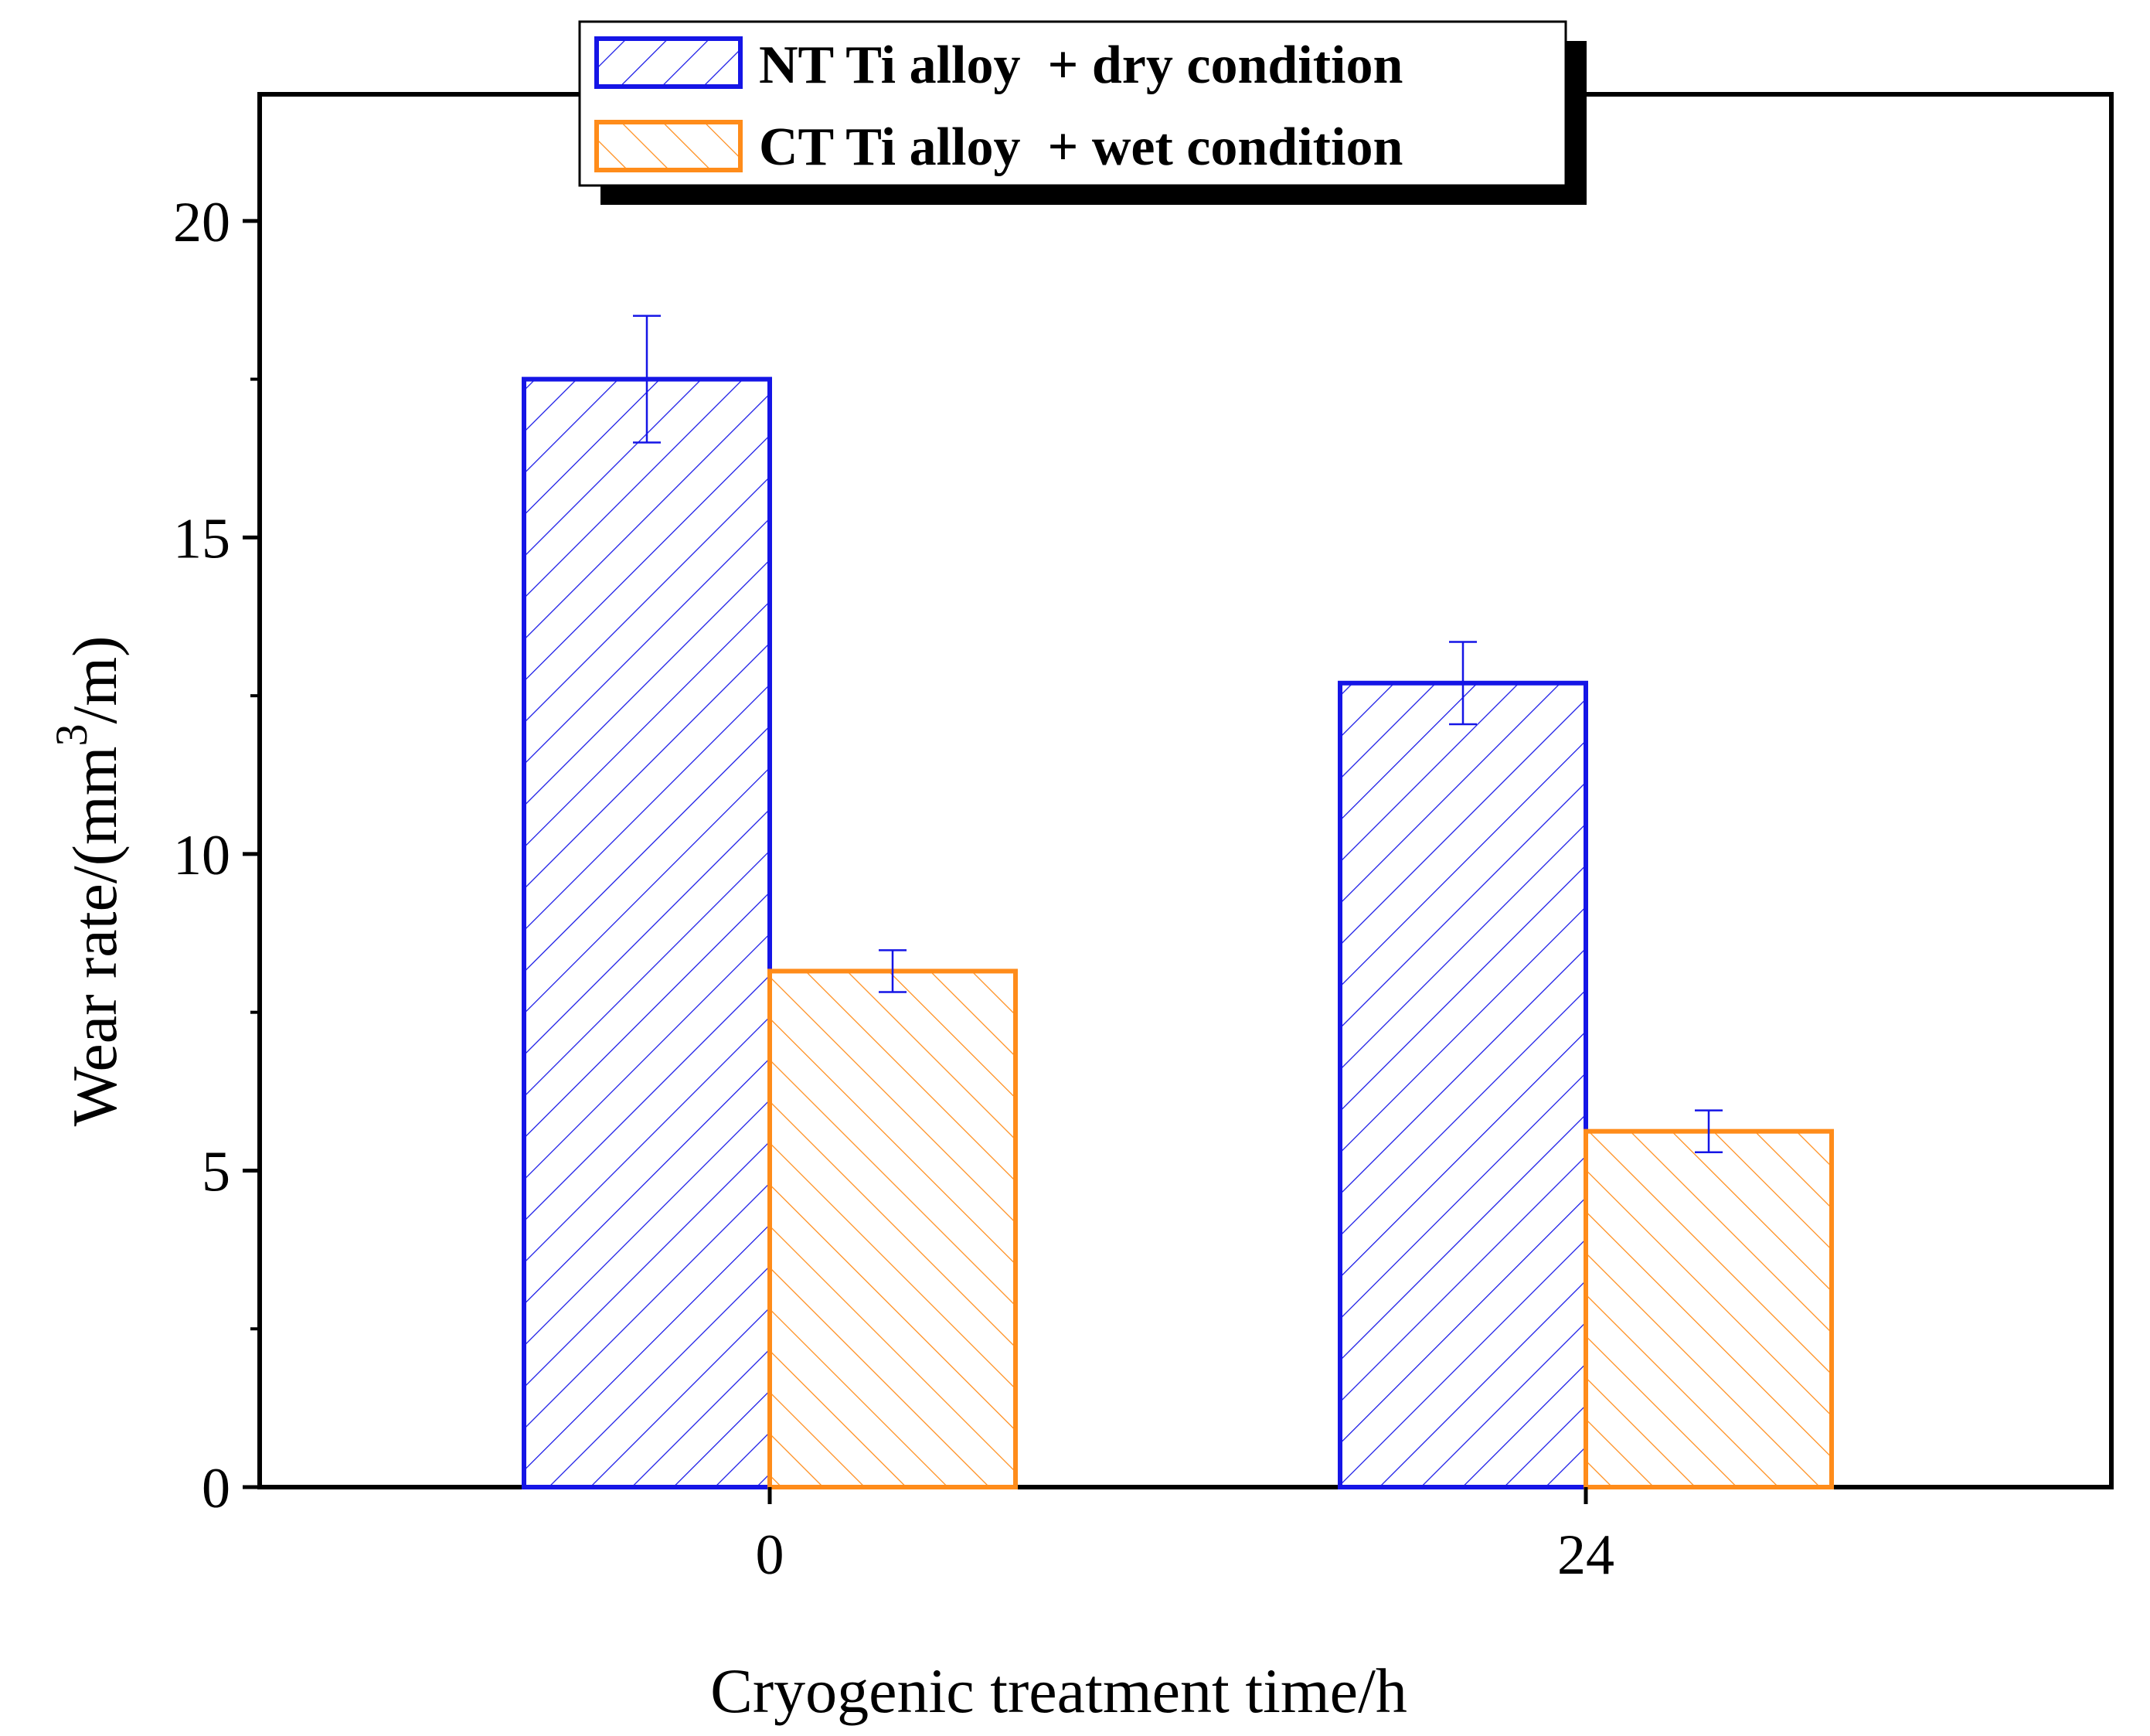 The image size is (2150, 1736). What do you see at coordinates (1586, 1555) in the screenshot?
I see `x-tick-label-24: 24` at bounding box center [1586, 1555].